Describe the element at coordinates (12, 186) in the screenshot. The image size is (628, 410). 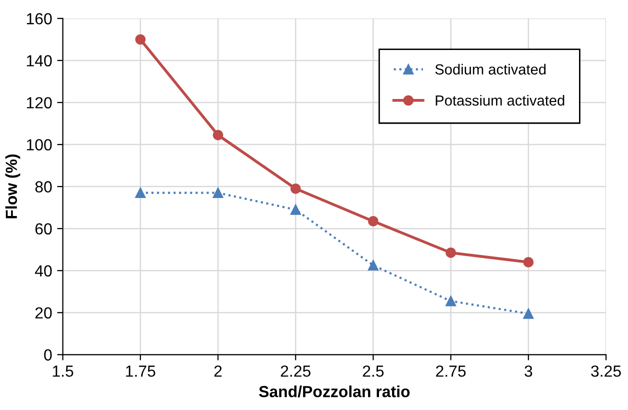
I see `y-axis-title: Flow (%)` at that location.